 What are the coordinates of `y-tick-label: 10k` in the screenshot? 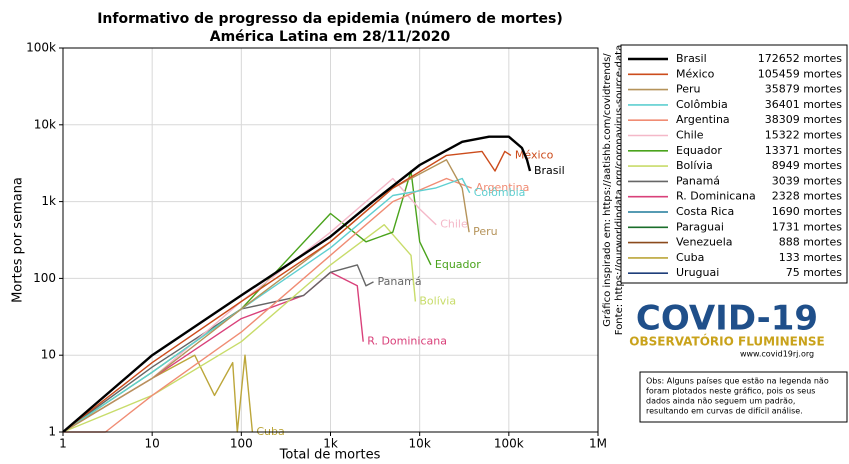 It's located at (45, 124).